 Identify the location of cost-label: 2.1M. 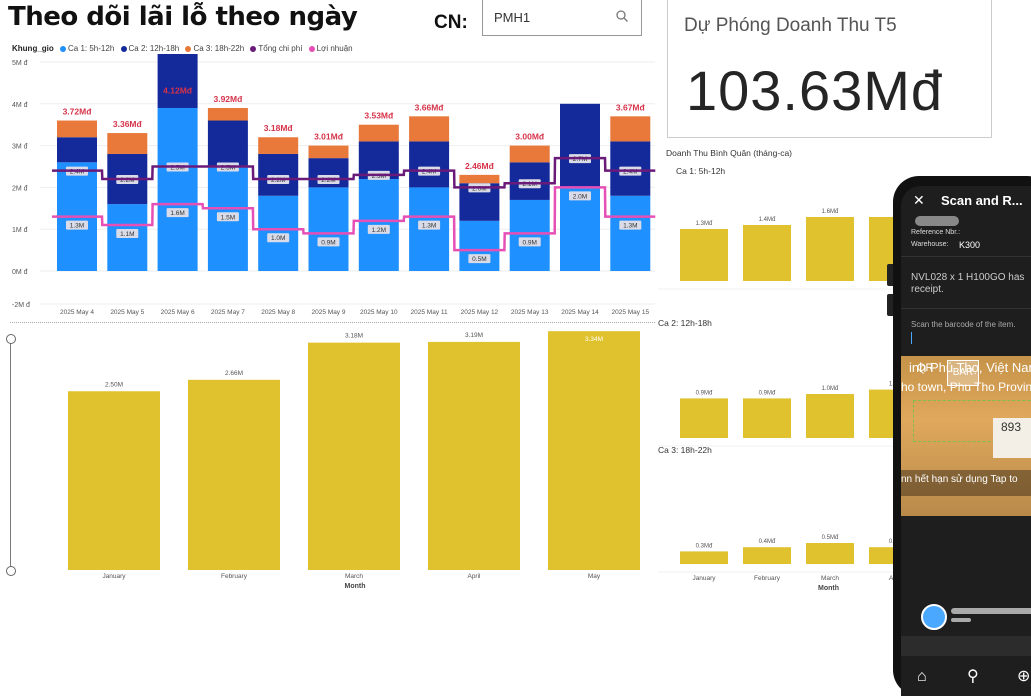
(529, 184).